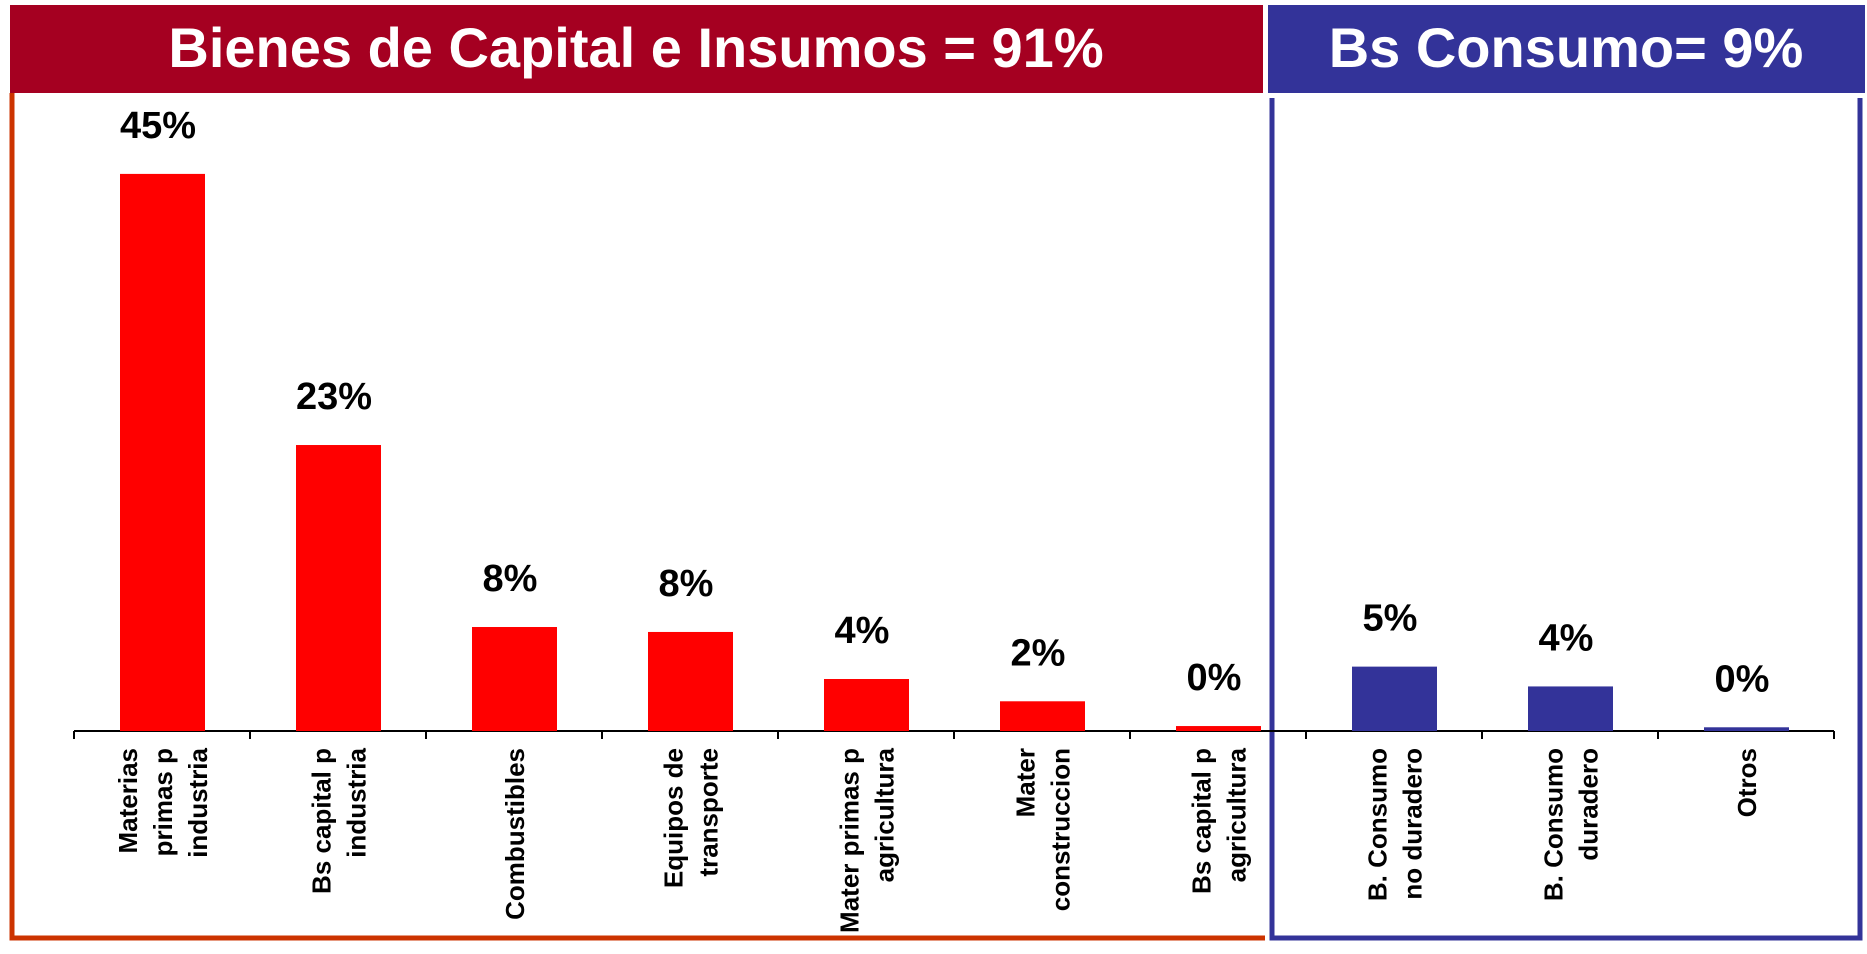 The height and width of the screenshot is (954, 1867). What do you see at coordinates (709, 812) in the screenshot?
I see `x-tick-label: transporte` at bounding box center [709, 812].